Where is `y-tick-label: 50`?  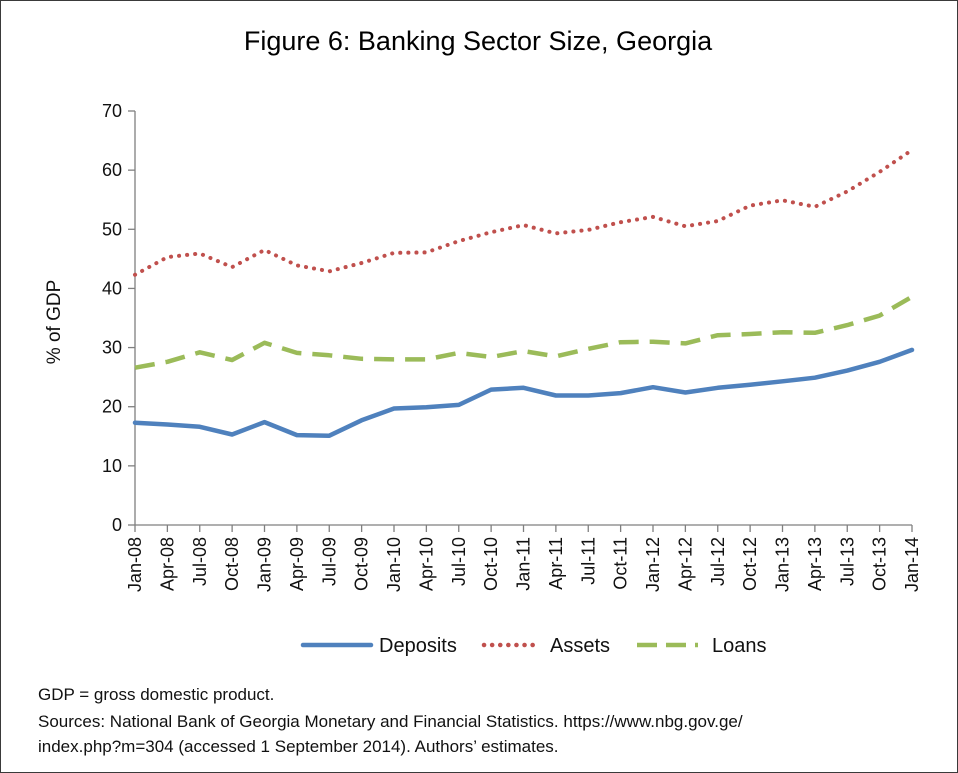 y-tick-label: 50 is located at coordinates (112, 229).